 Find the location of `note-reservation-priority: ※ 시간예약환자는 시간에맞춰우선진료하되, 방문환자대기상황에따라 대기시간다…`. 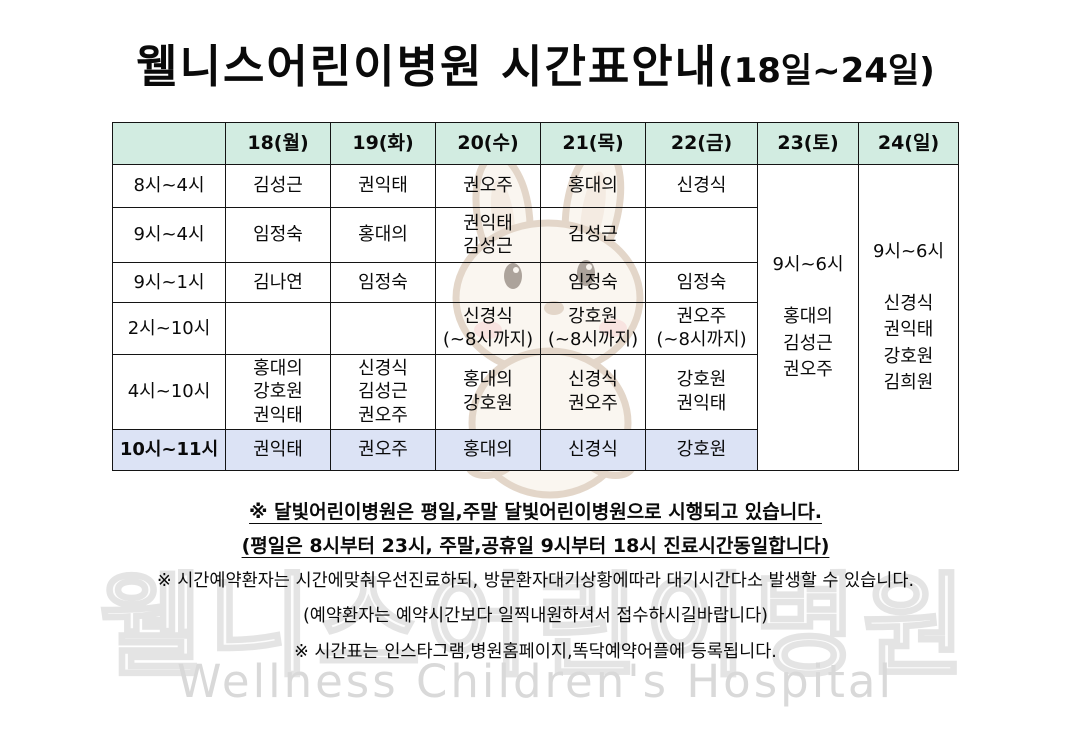

note-reservation-priority: ※ 시간예약환자는 시간에맞춰우선진료하되, 방문환자대기상황에따라 대기시간다… is located at coordinates (535, 581).